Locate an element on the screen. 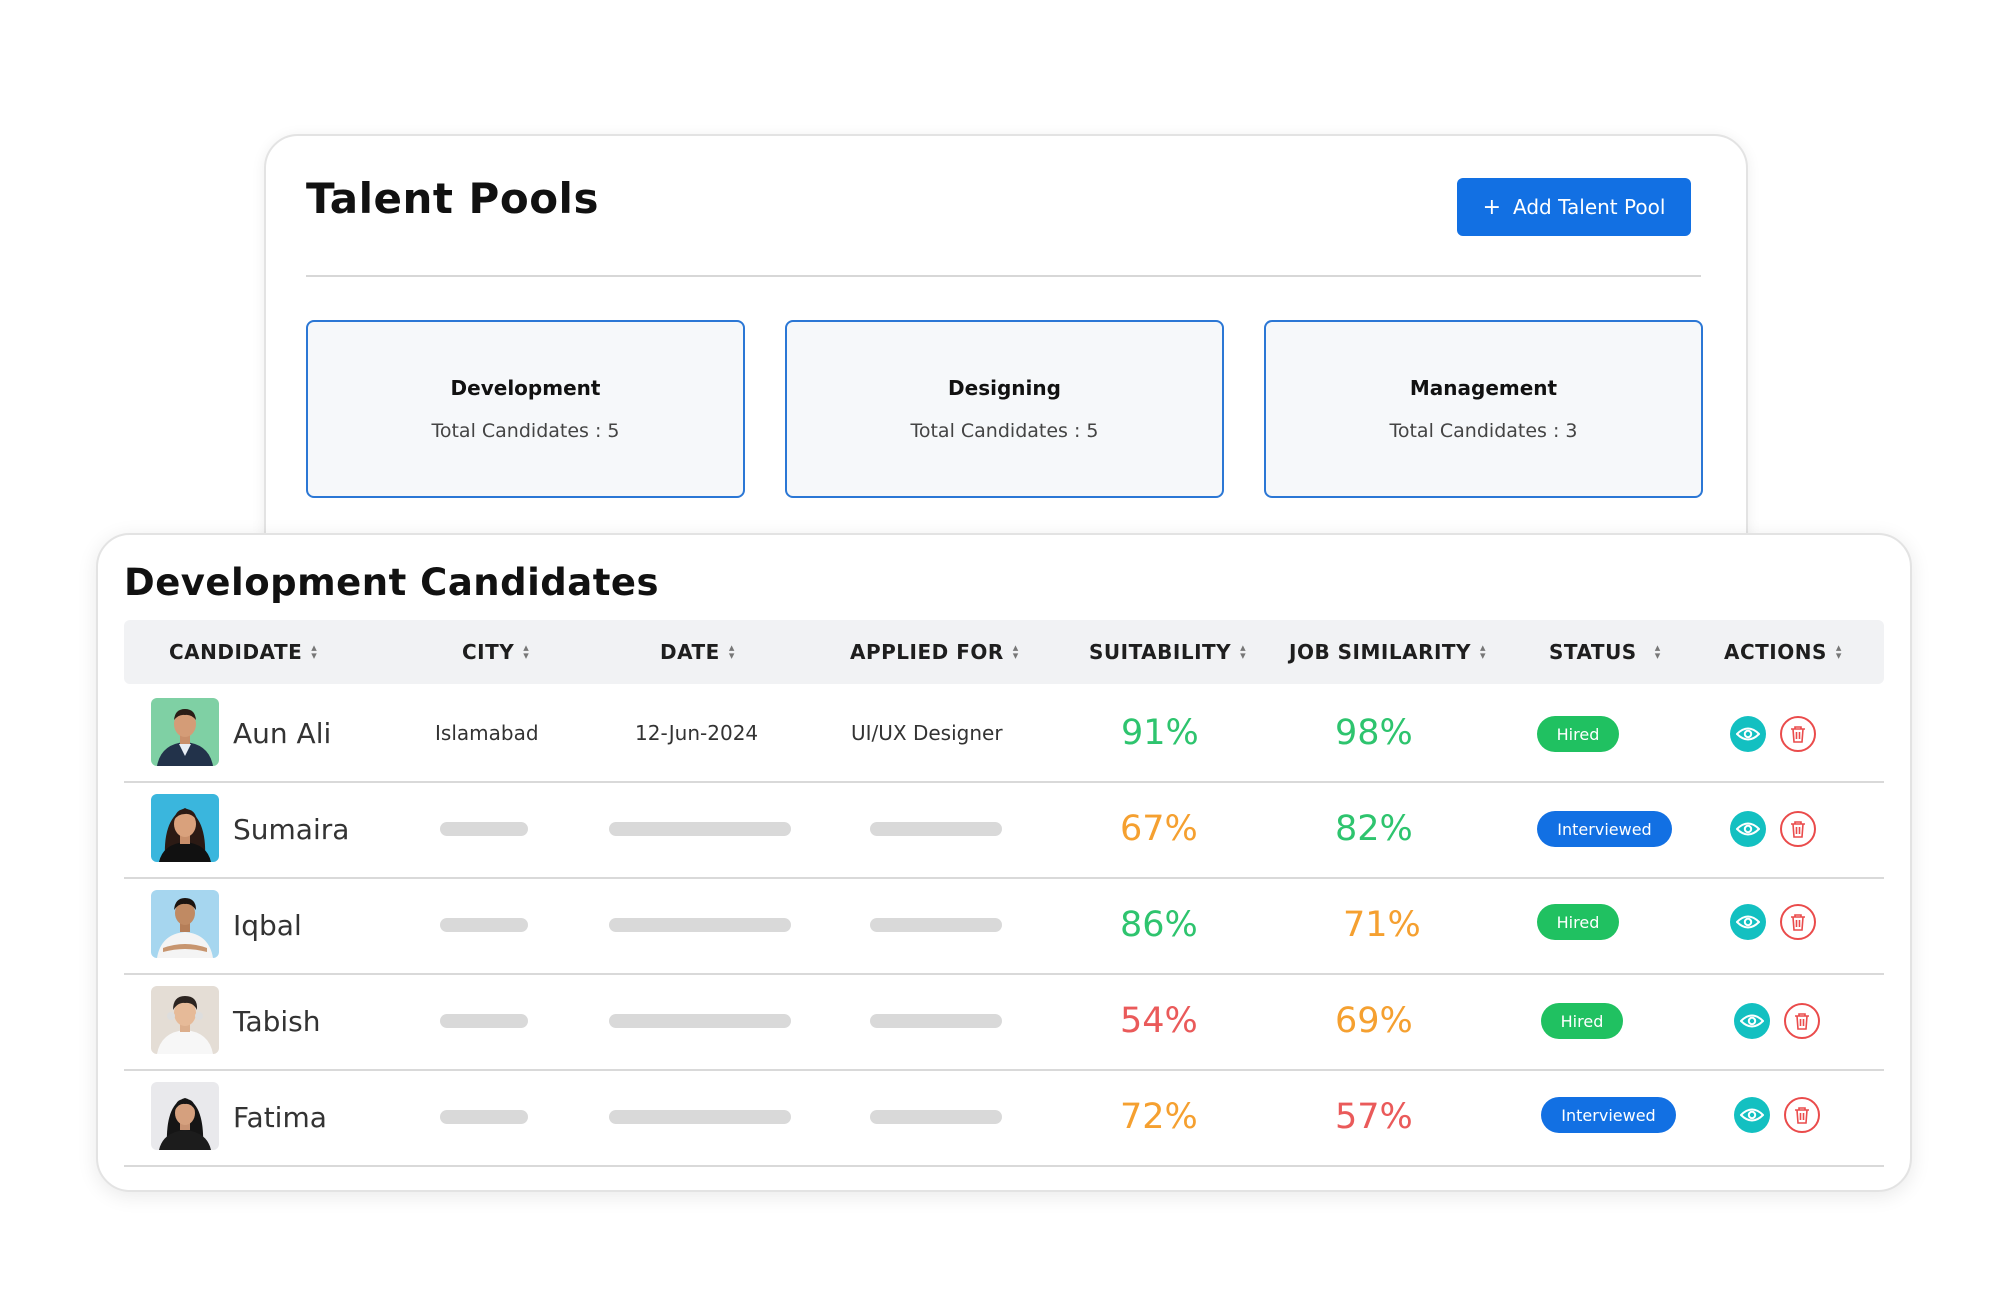  candidate-name: Iqbal is located at coordinates (267, 925).